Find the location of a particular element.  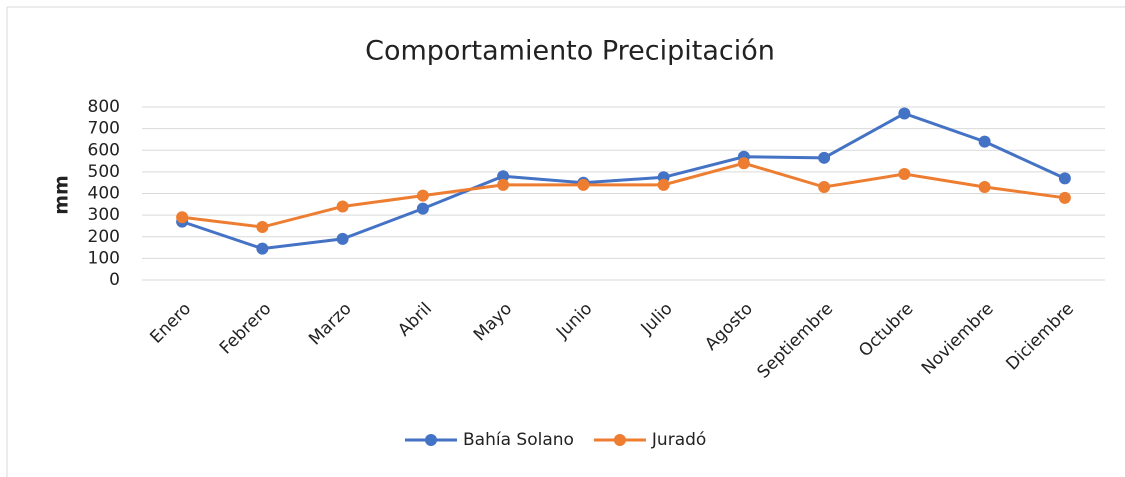

y-tick-label: 300 is located at coordinates (104, 215).